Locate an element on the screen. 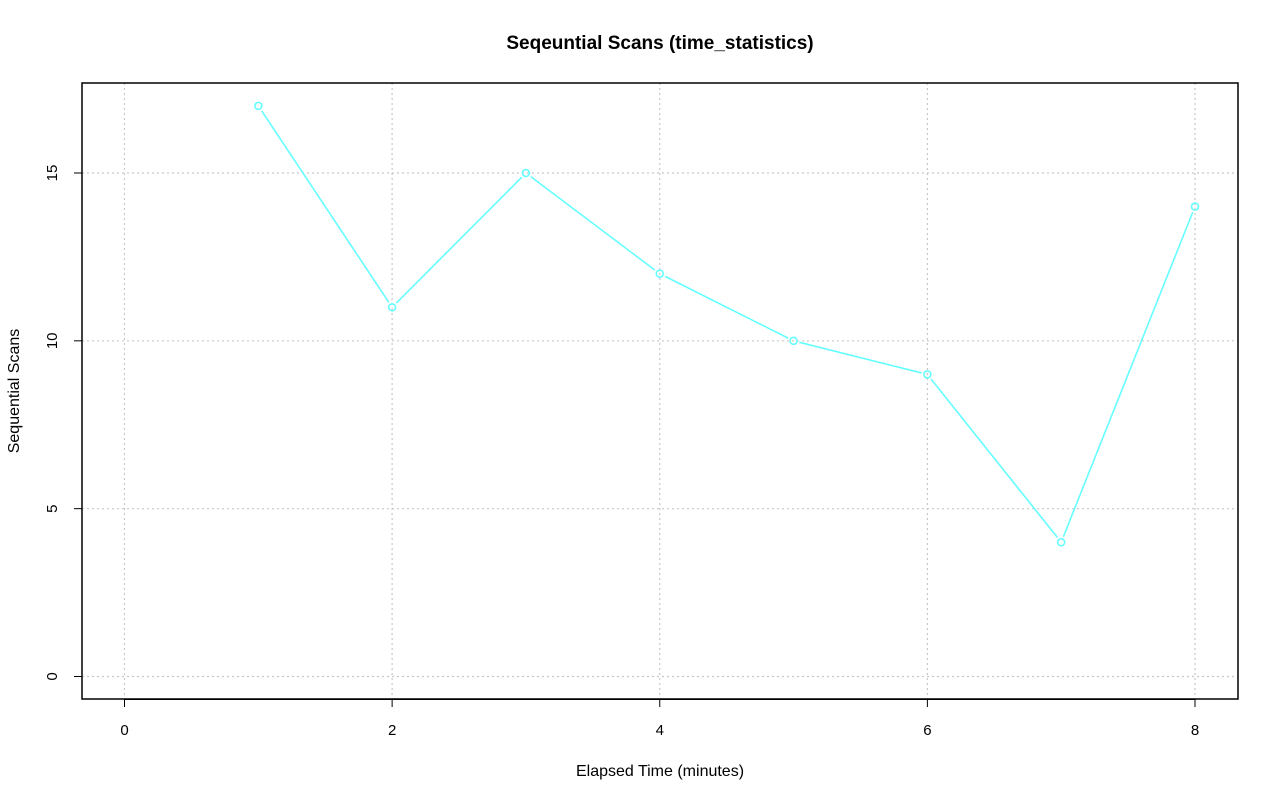 This screenshot has width=1280, height=801. y-tick-label: 15 is located at coordinates (52, 173).